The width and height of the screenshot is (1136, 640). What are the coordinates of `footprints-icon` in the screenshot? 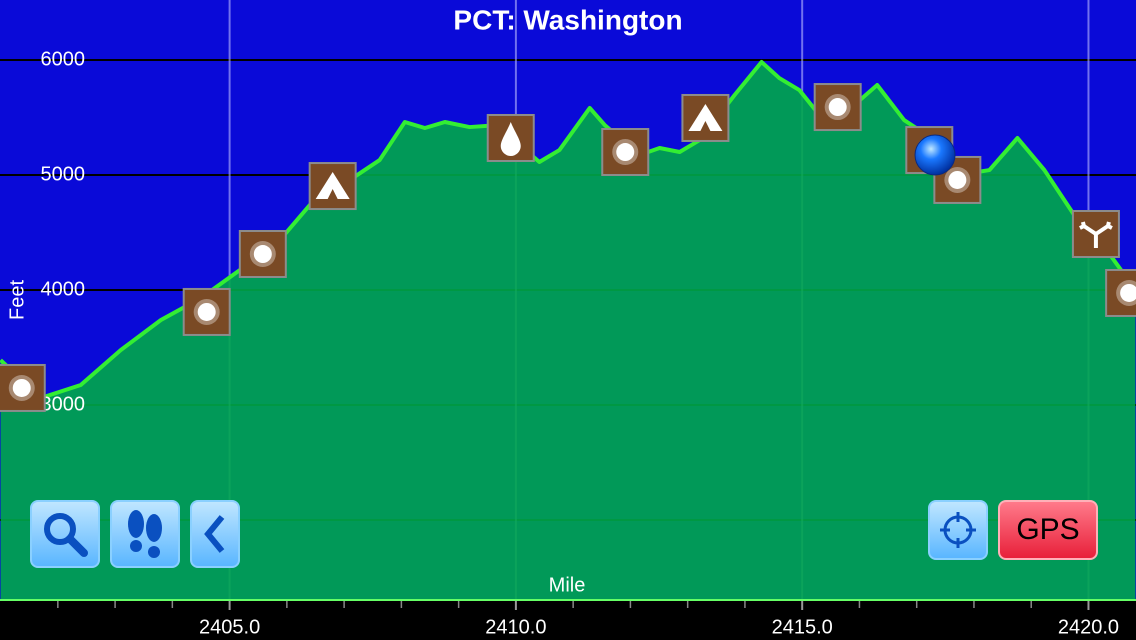 It's located at (145, 534).